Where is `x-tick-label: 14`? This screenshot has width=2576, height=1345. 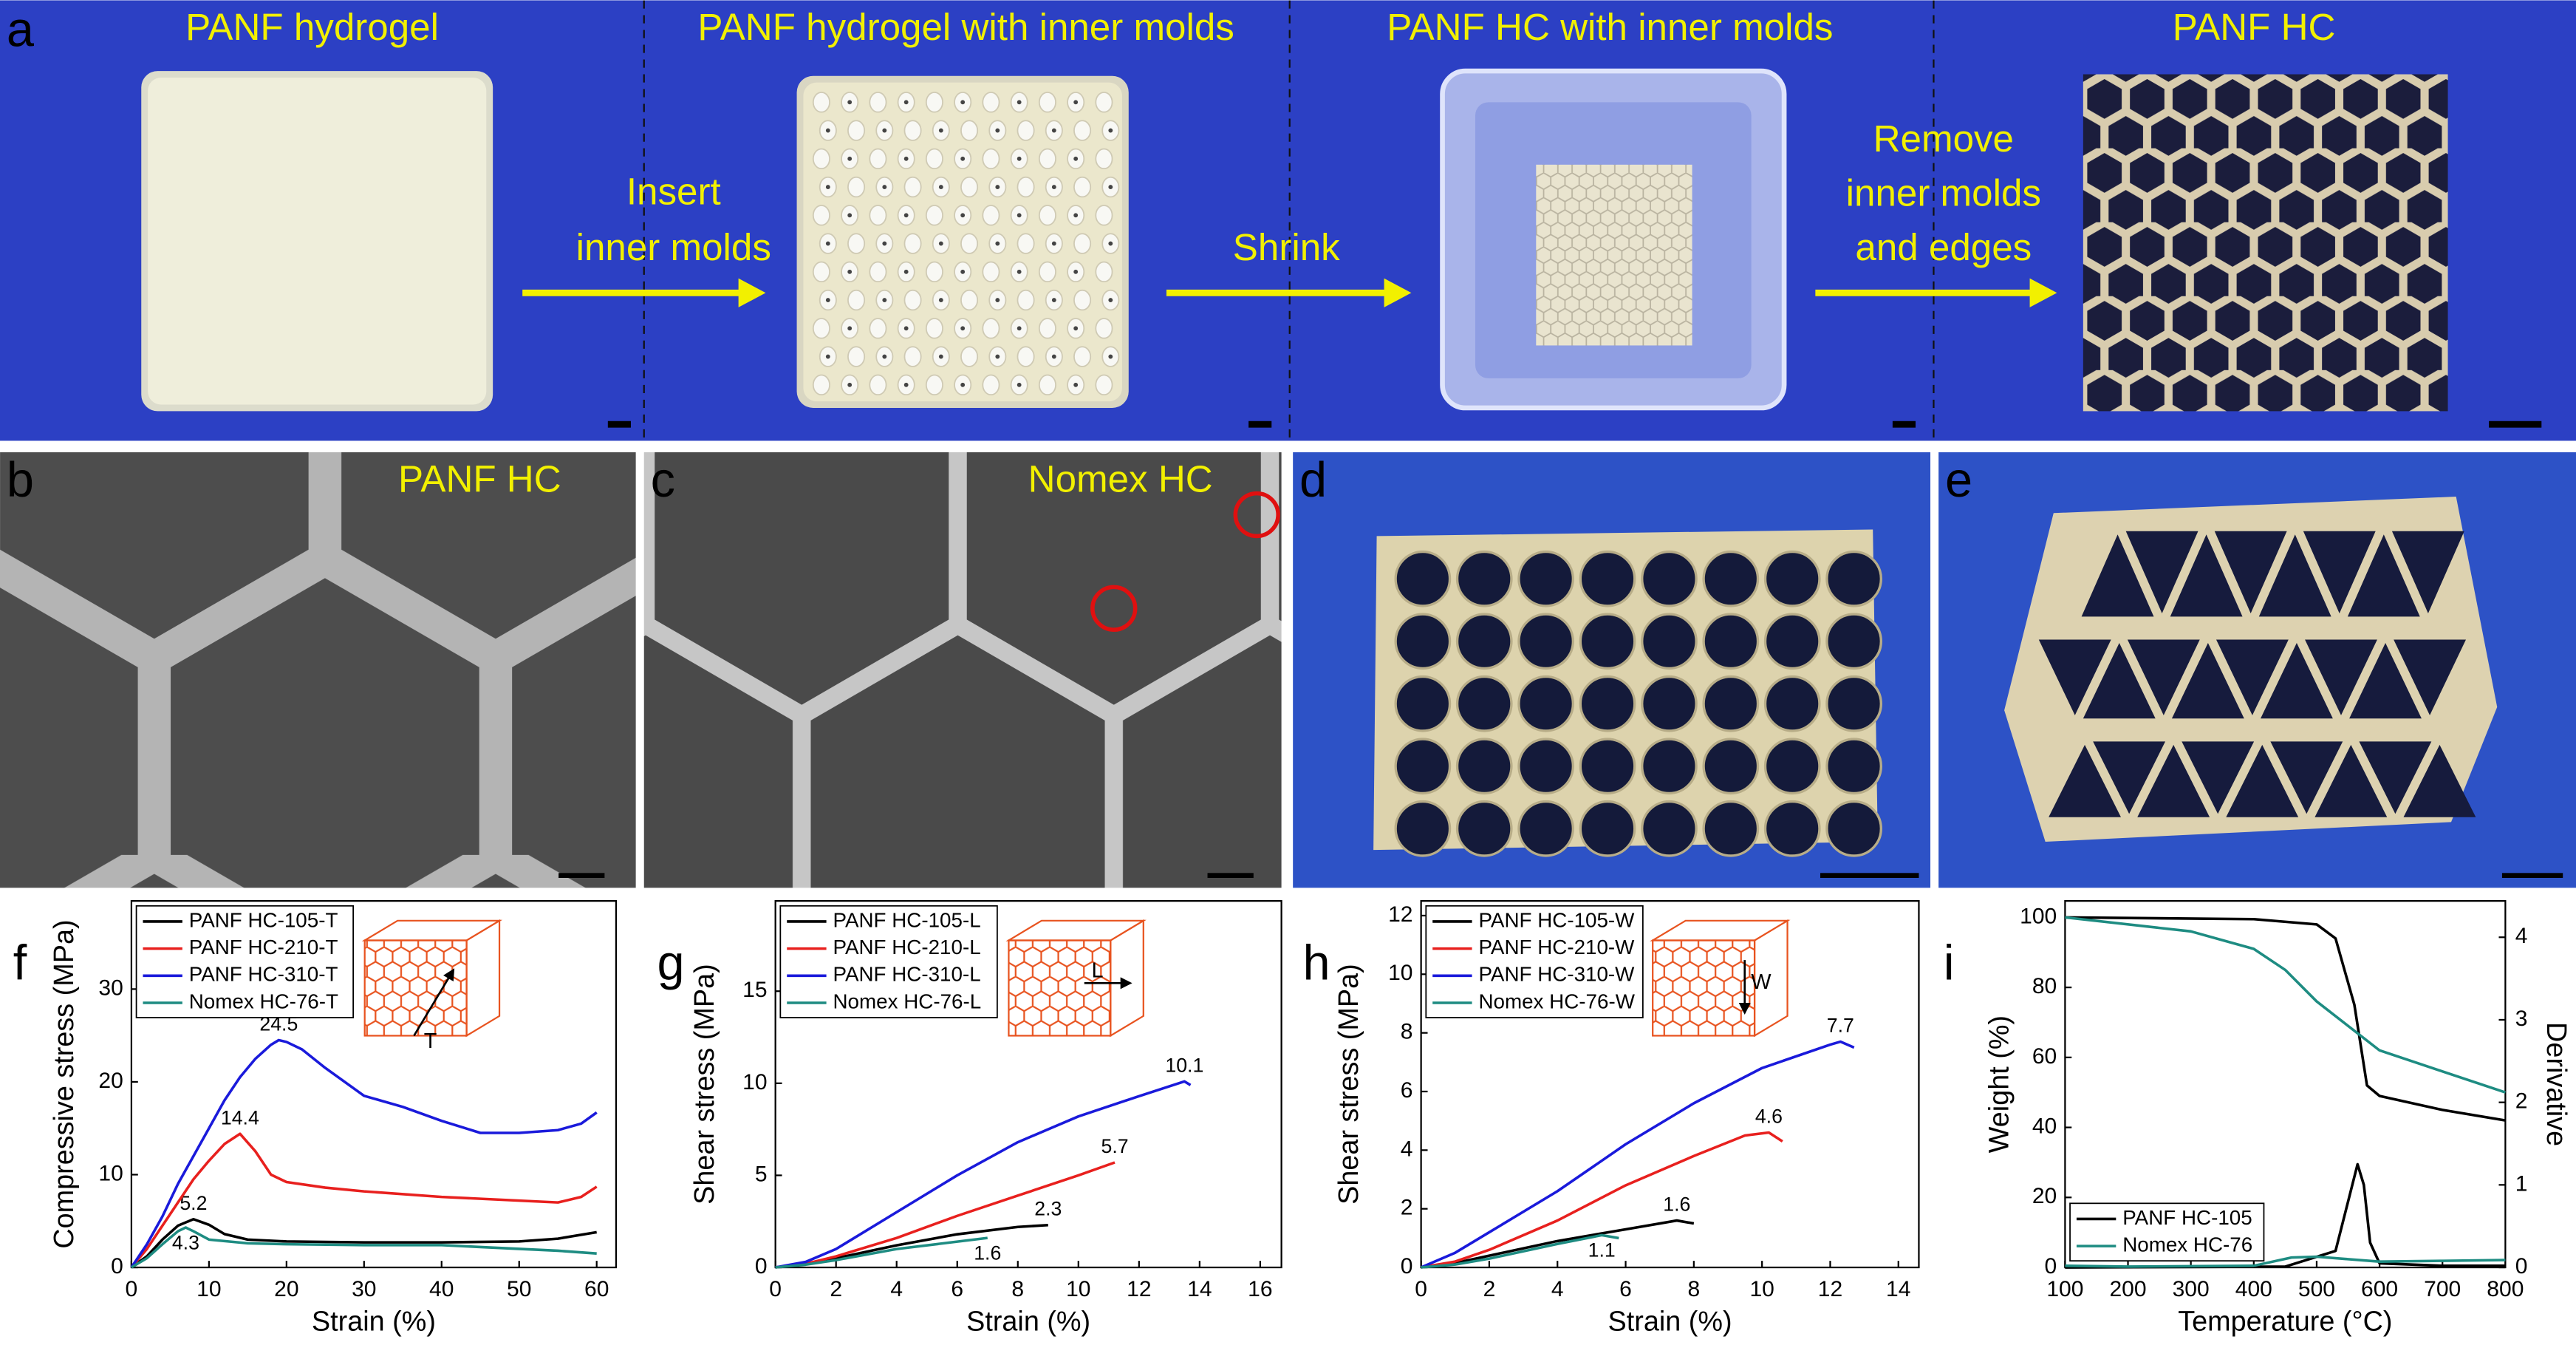
x-tick-label: 14 is located at coordinates (1898, 1289).